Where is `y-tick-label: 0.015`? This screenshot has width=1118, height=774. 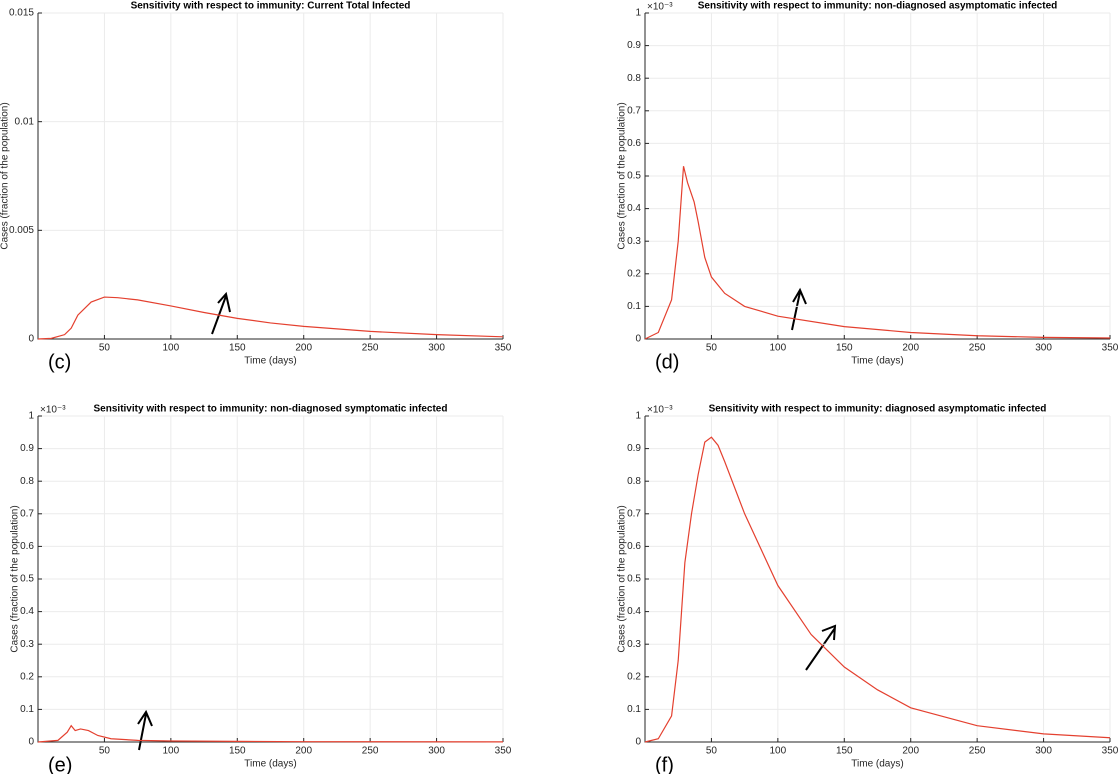
y-tick-label: 0.015 is located at coordinates (21, 13).